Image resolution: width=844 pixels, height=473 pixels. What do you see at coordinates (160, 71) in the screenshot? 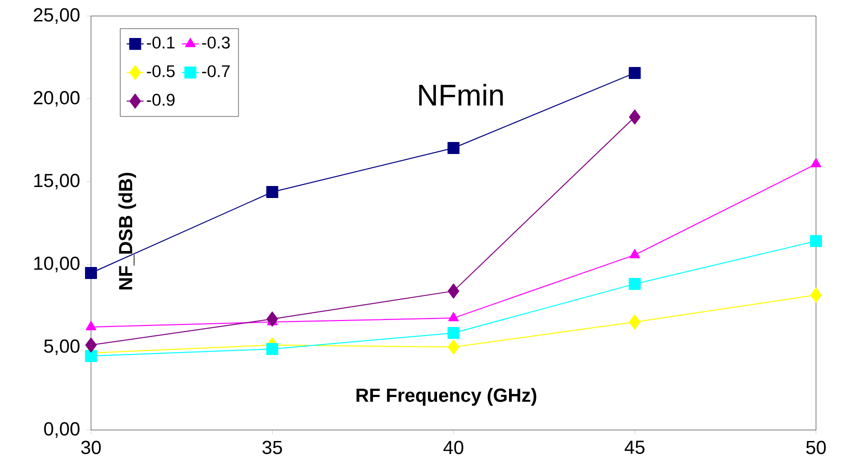
I see `legend-label: -0.5` at bounding box center [160, 71].